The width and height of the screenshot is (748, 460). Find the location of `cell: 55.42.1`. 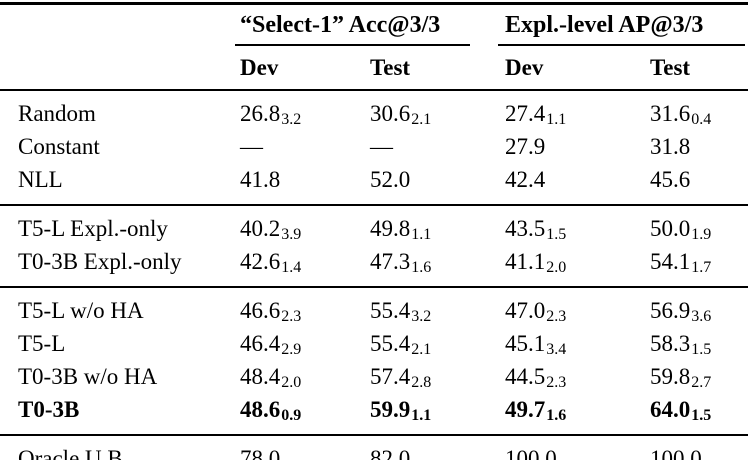

cell: 55.42.1 is located at coordinates (437, 345).